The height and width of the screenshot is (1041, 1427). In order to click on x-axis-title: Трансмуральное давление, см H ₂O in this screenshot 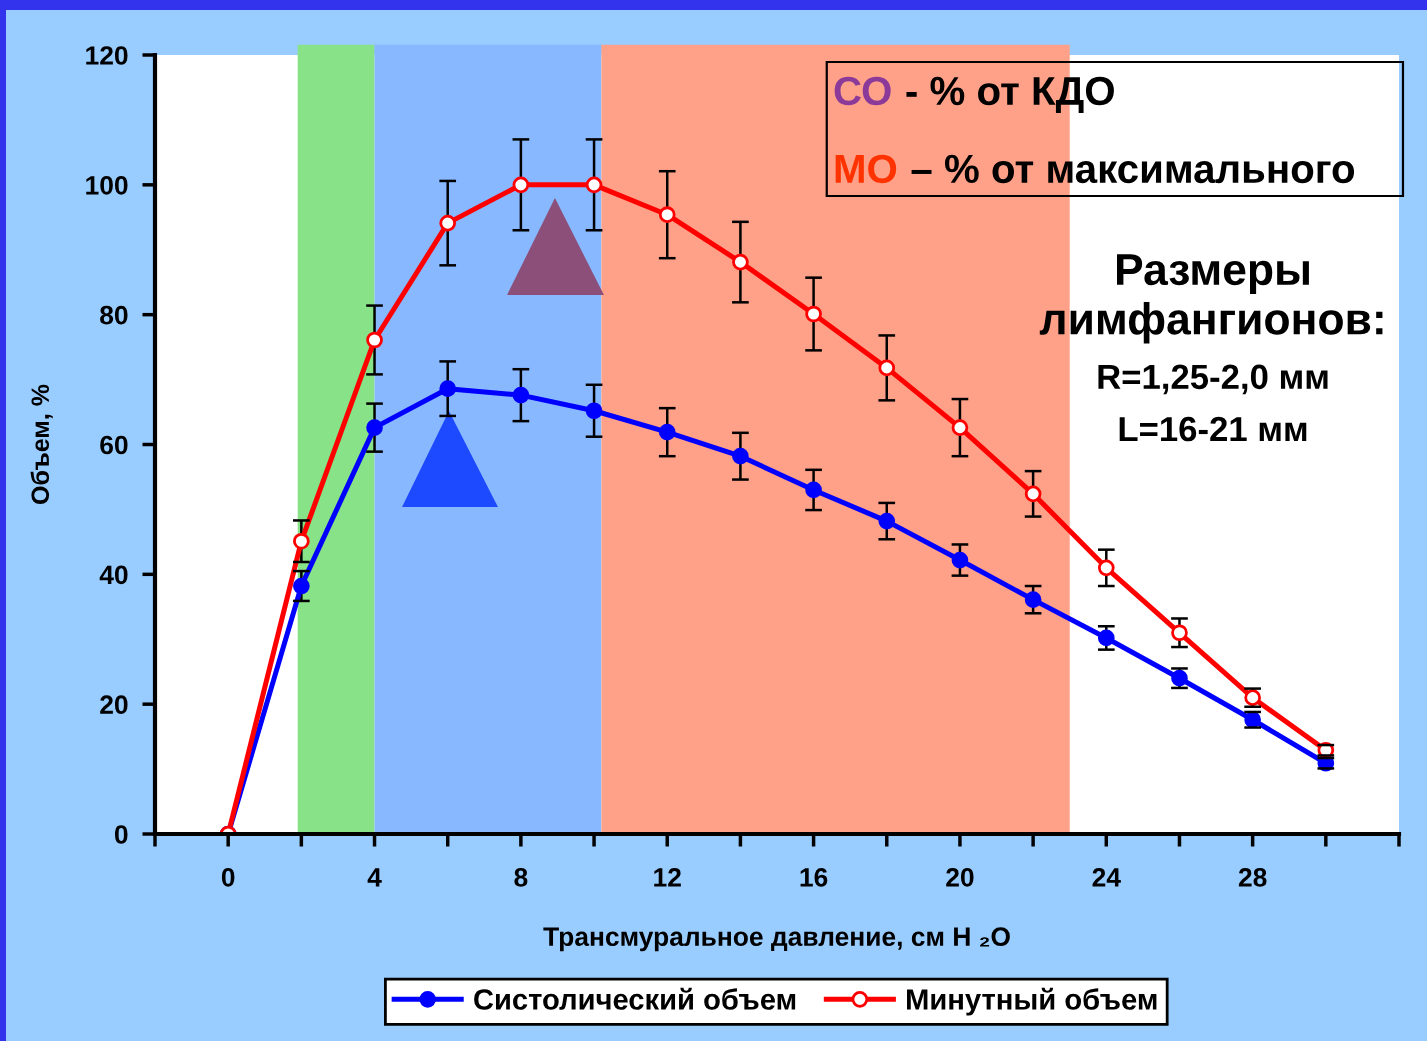, I will do `click(776, 939)`.